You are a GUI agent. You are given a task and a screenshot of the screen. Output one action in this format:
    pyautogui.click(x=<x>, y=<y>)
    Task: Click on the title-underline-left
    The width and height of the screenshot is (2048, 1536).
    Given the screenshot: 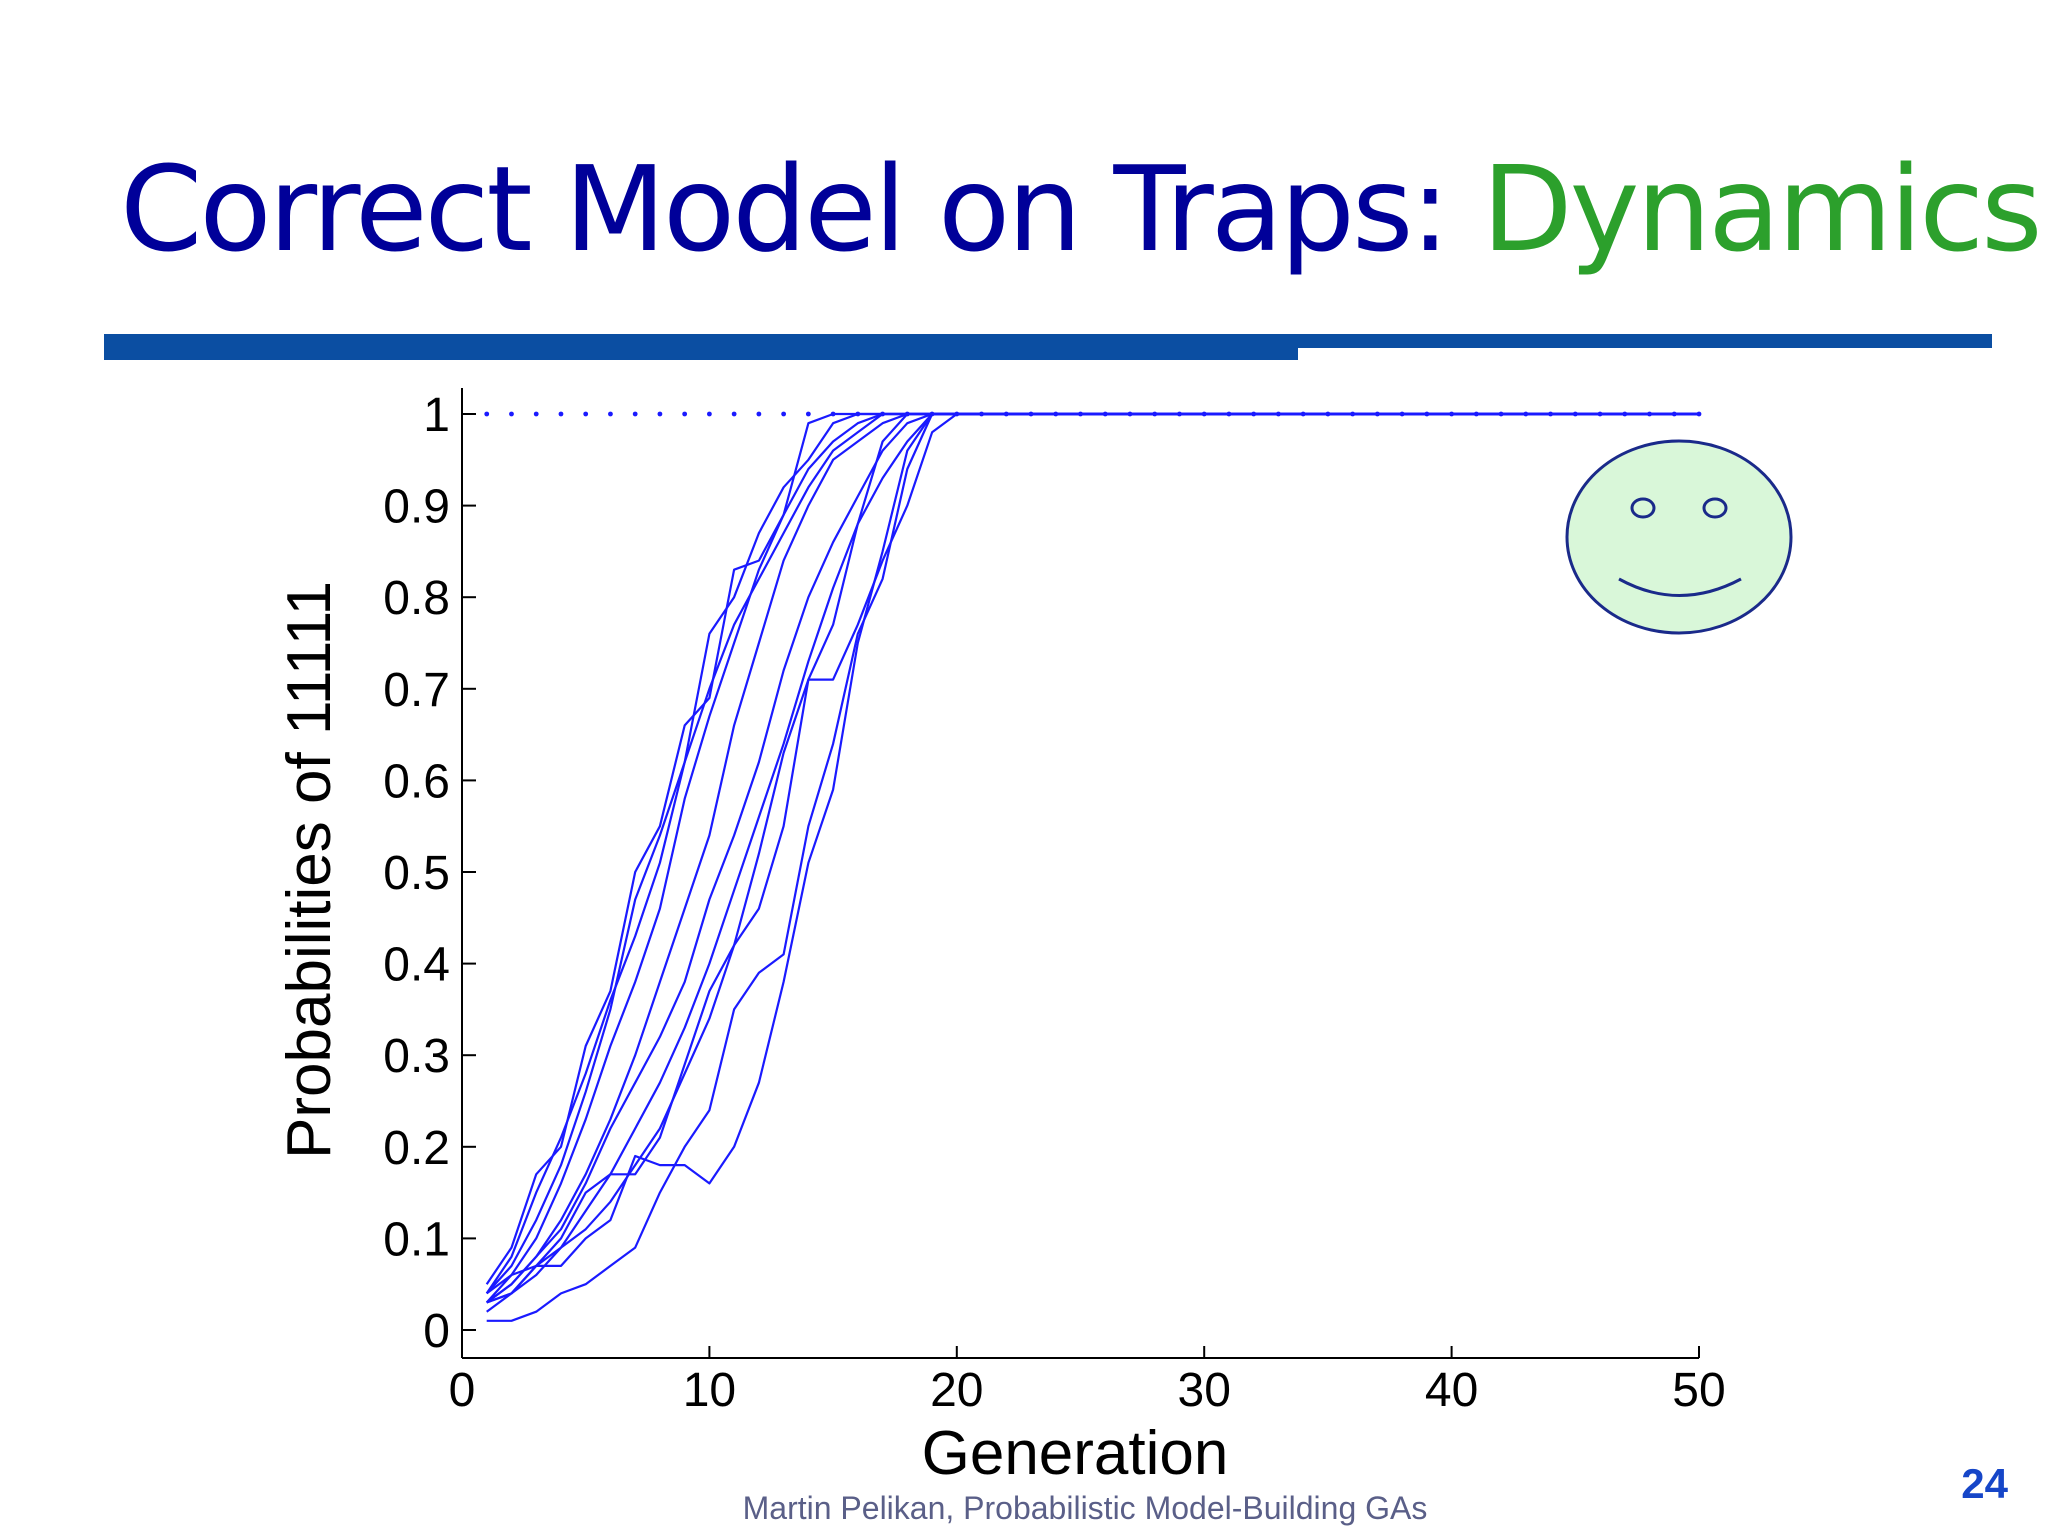 What is the action you would take?
    pyautogui.click(x=701, y=347)
    